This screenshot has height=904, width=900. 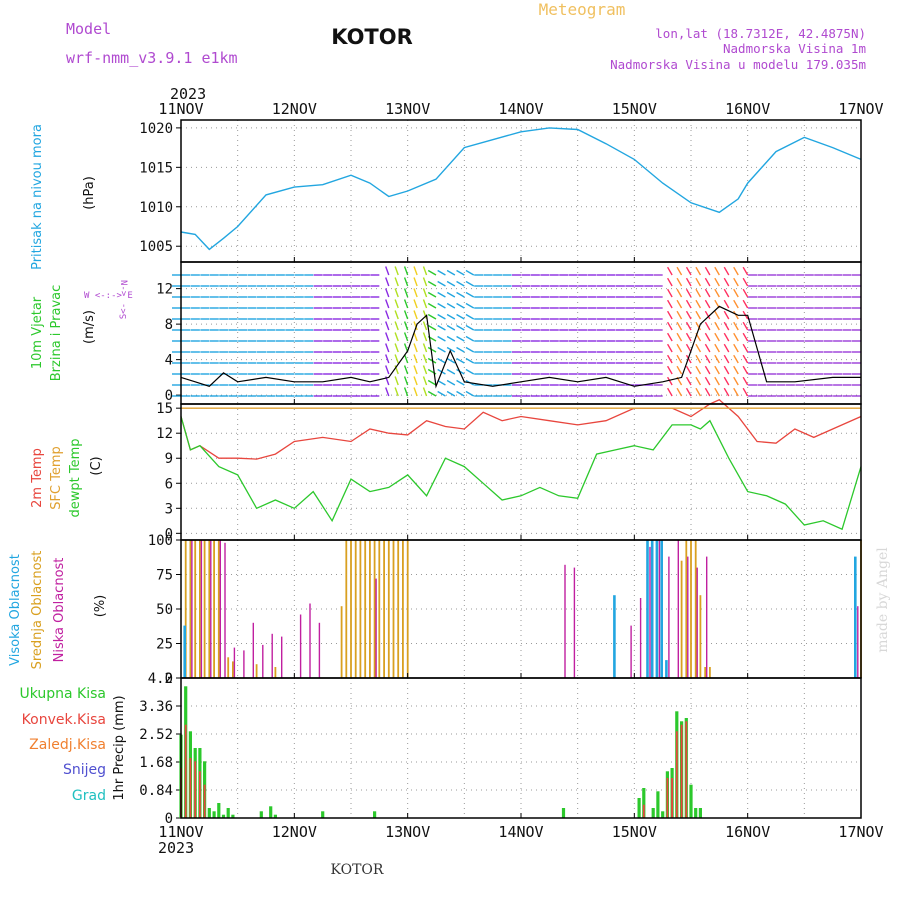 What do you see at coordinates (152, 58) in the screenshot?
I see `model-name: wrf-nmm_v3.9.1 e1km` at bounding box center [152, 58].